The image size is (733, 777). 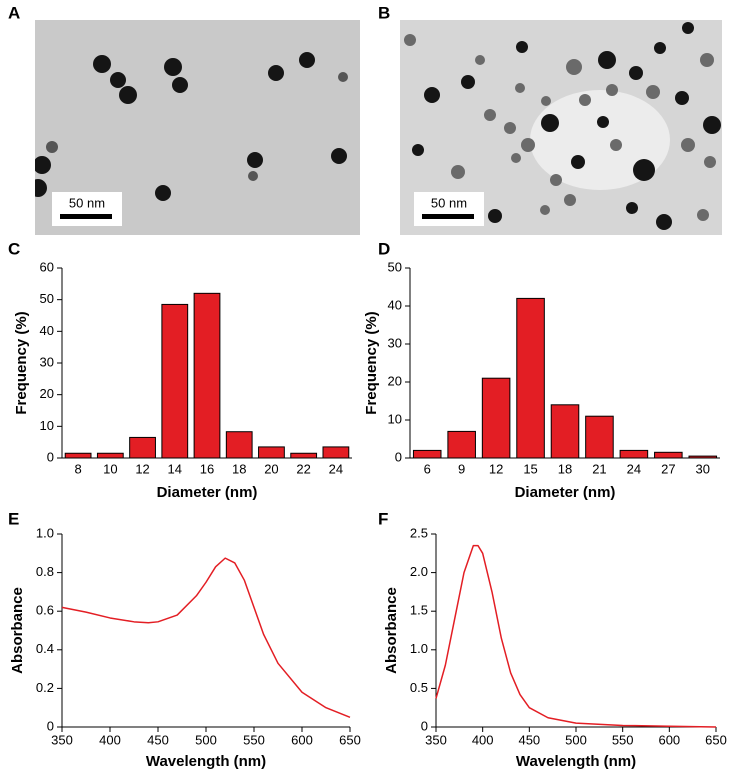 I want to click on y-tick-label: 0.4, so click(x=45, y=648).